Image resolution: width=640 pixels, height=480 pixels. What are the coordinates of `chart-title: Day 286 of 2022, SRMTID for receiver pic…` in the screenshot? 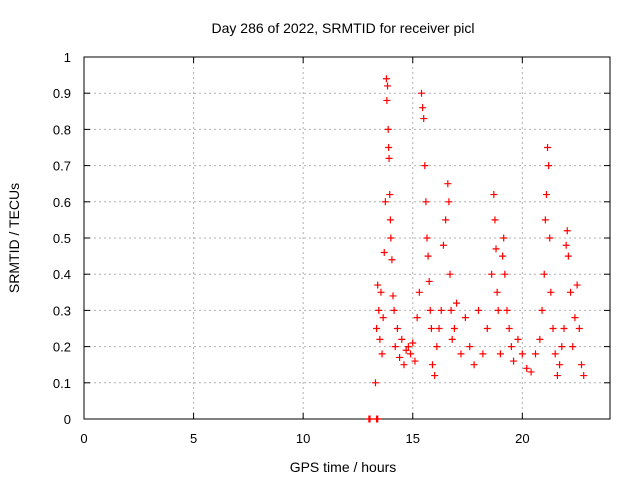 It's located at (343, 28).